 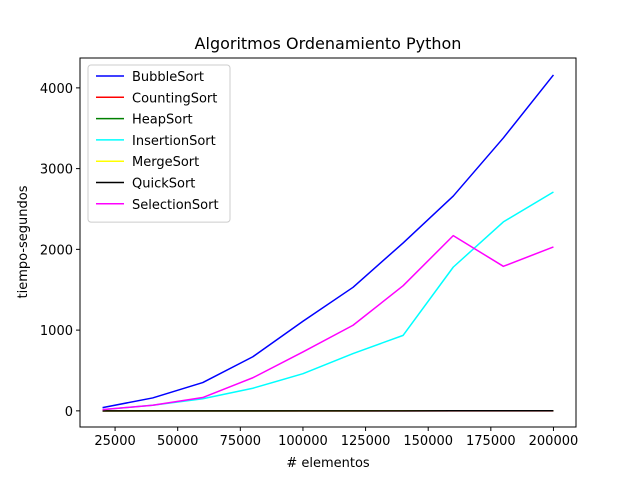 I want to click on x-tick-label: 175000, so click(x=491, y=441).